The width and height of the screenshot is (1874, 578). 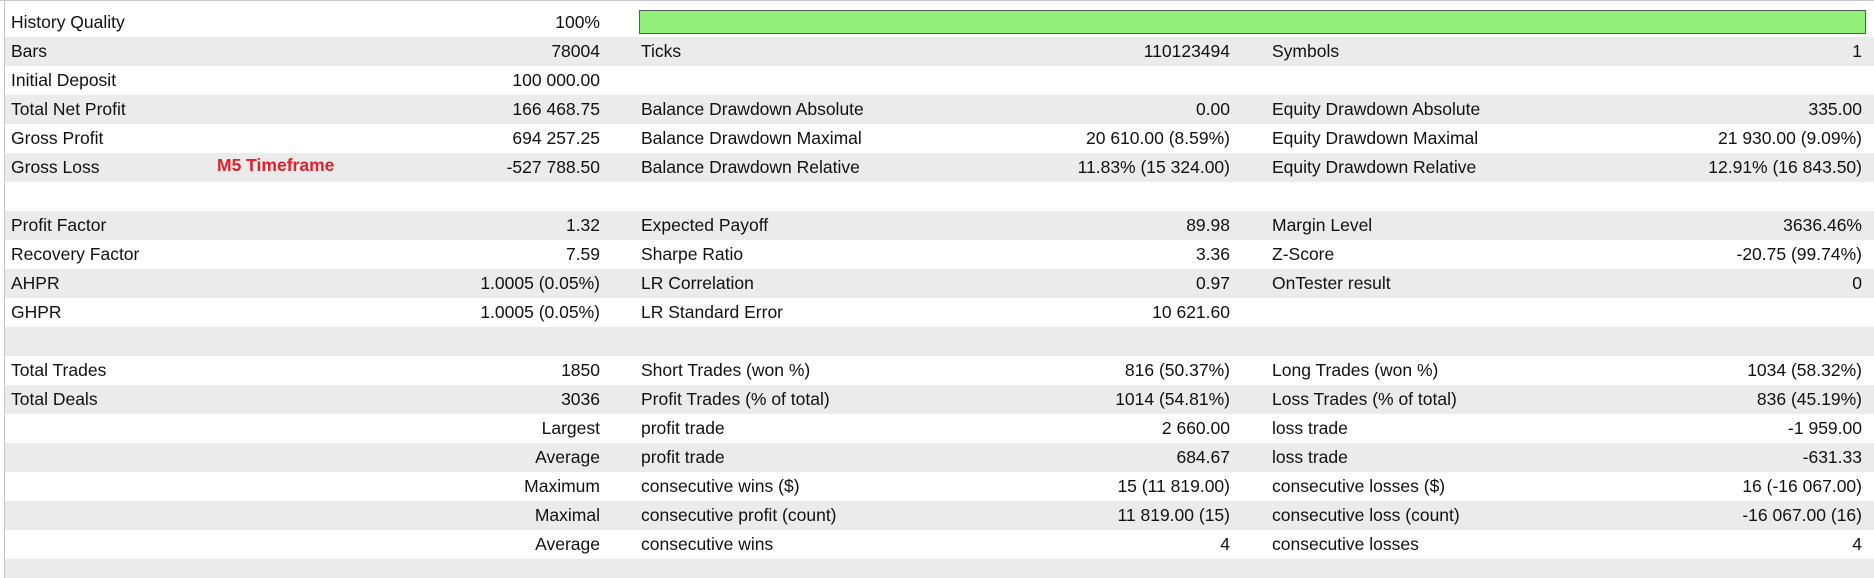 I want to click on field-value: 110123494, so click(x=1186, y=51).